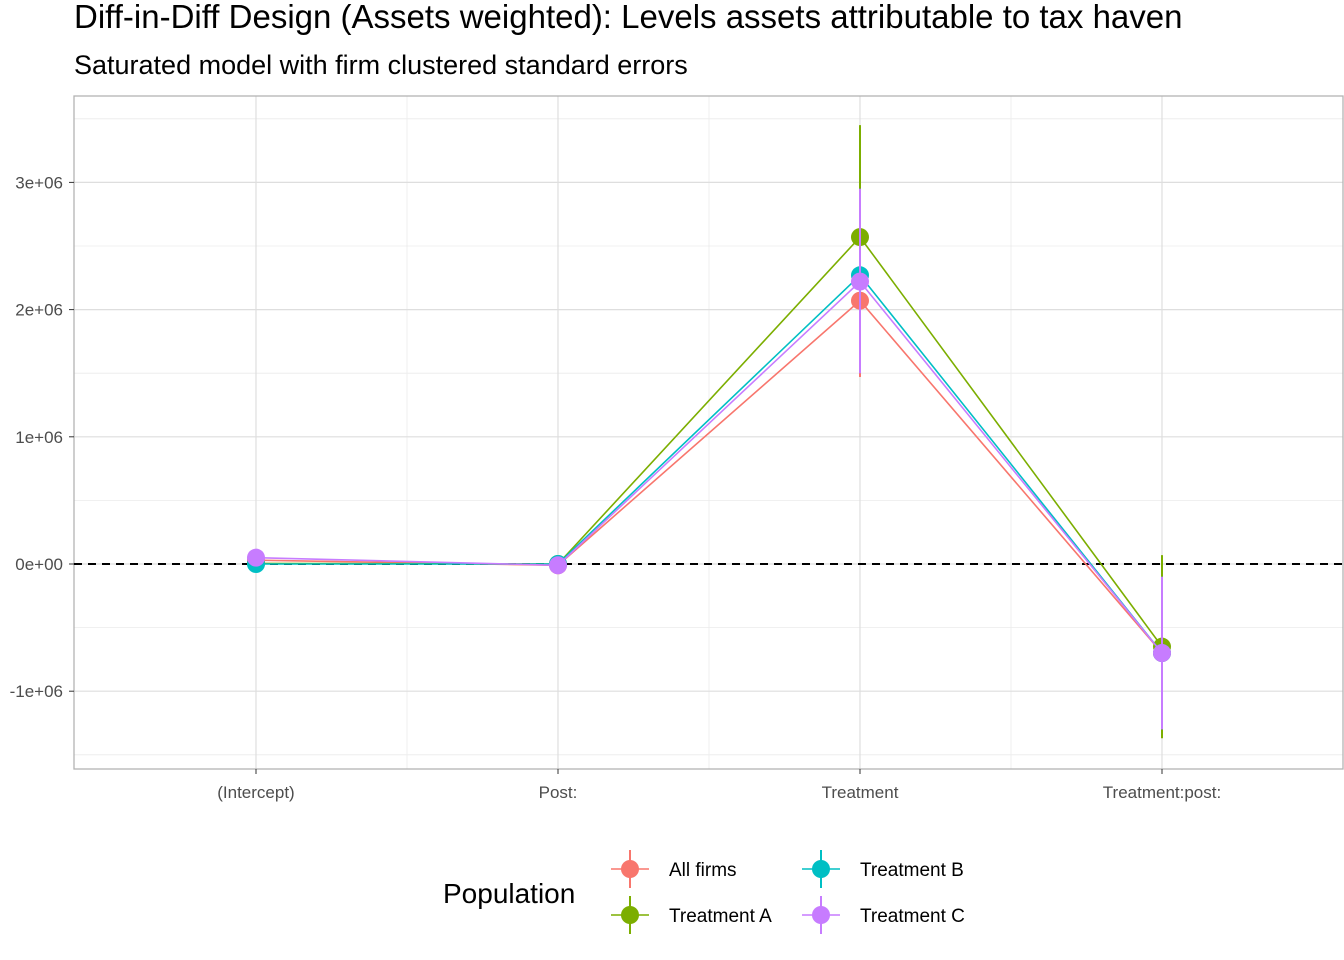  Describe the element at coordinates (39, 437) in the screenshot. I see `y-tick-label: 1e+06` at that location.